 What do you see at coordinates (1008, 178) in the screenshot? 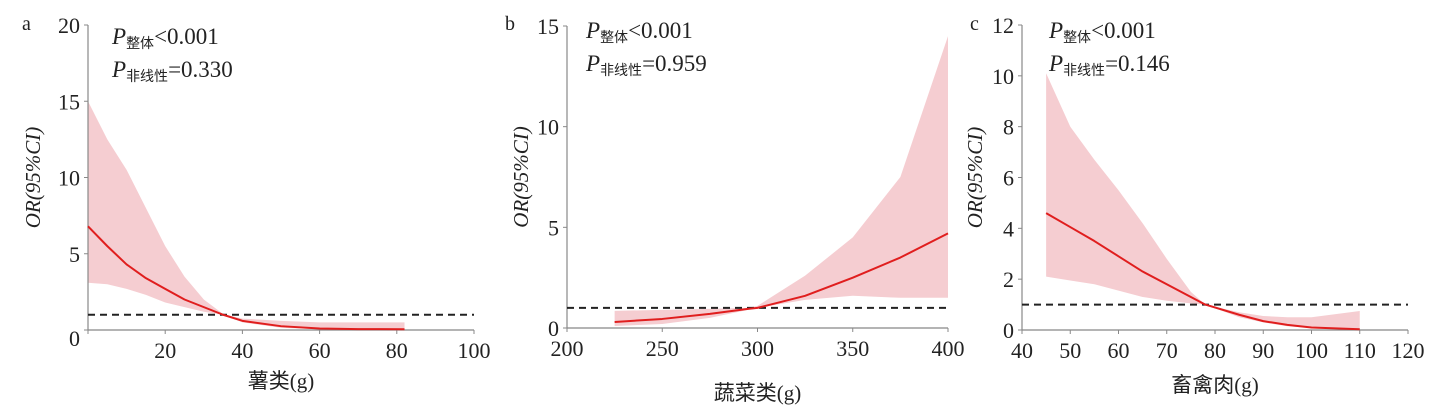
I see `y-tick-label: 6` at bounding box center [1008, 178].